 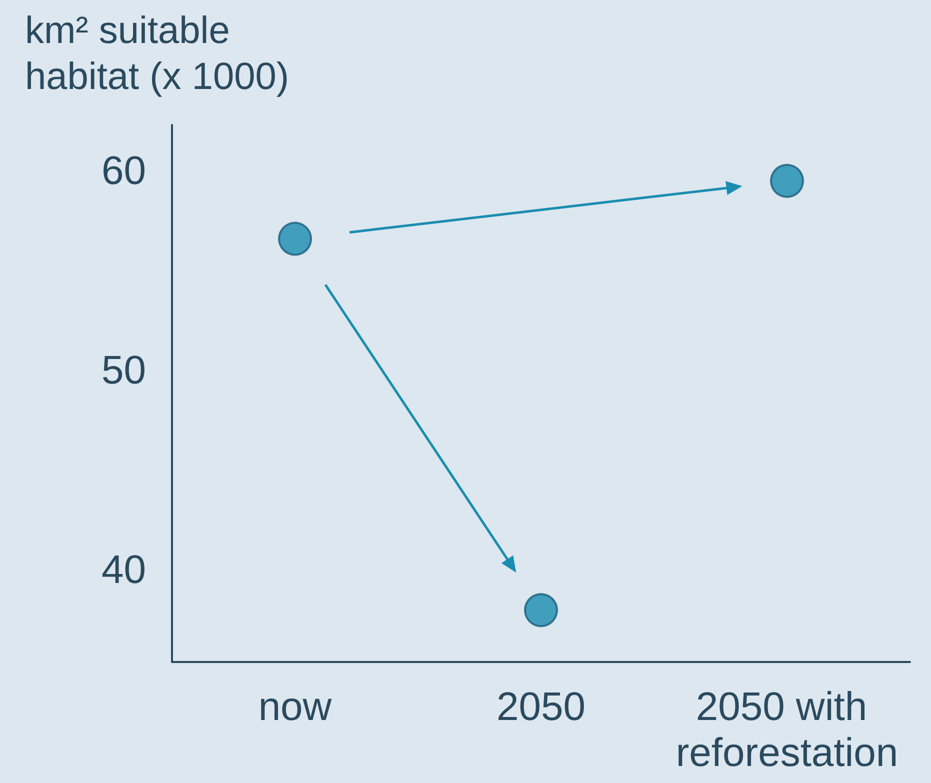 I want to click on y-axis-title: km² suitable habitat (x 1000), so click(x=157, y=54).